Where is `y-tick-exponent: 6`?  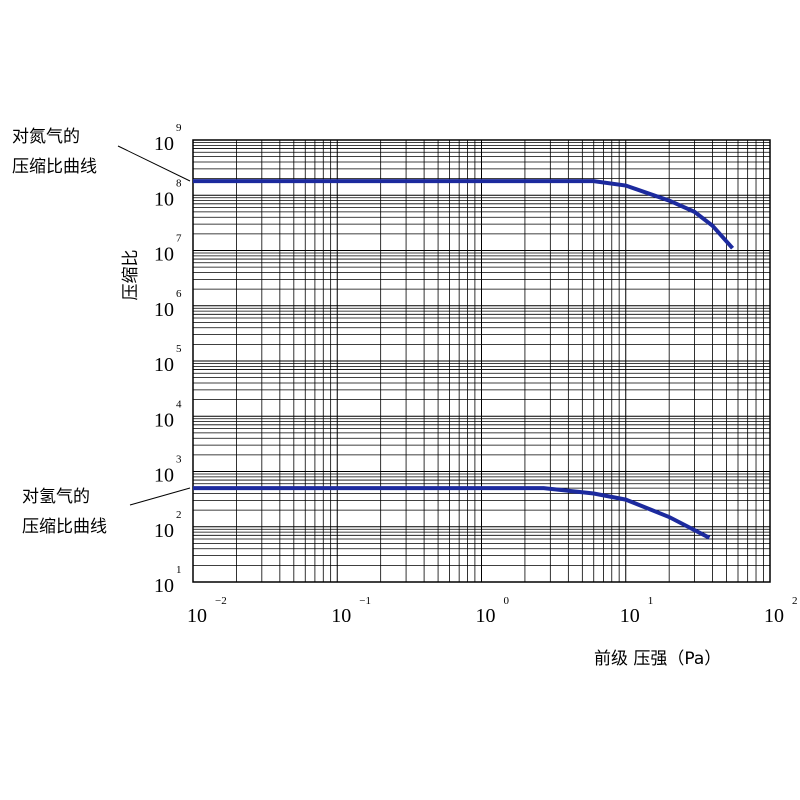
y-tick-exponent: 6 is located at coordinates (179, 294).